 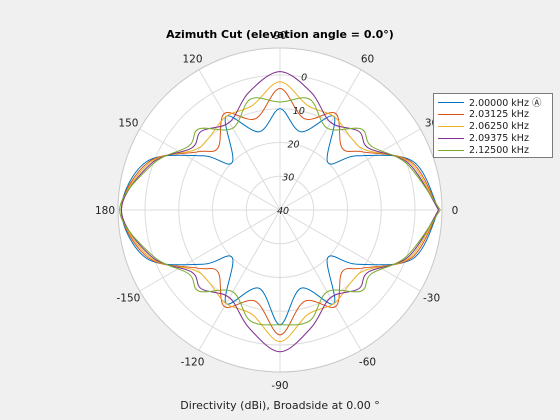 I want to click on radial-tick-labels: 0 10 20 30 40, so click(x=292, y=145).